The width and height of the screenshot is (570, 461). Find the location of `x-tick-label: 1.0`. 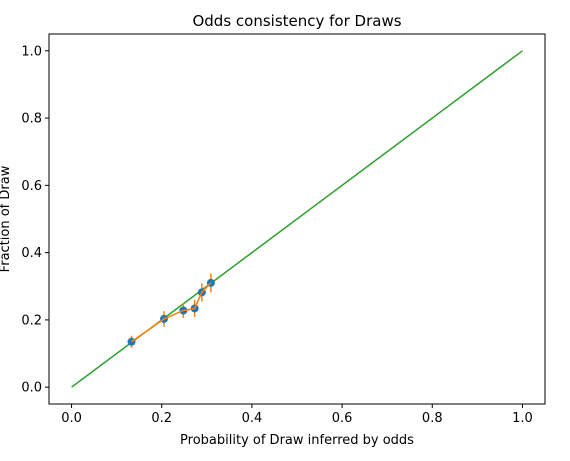

x-tick-label: 1.0 is located at coordinates (522, 418).